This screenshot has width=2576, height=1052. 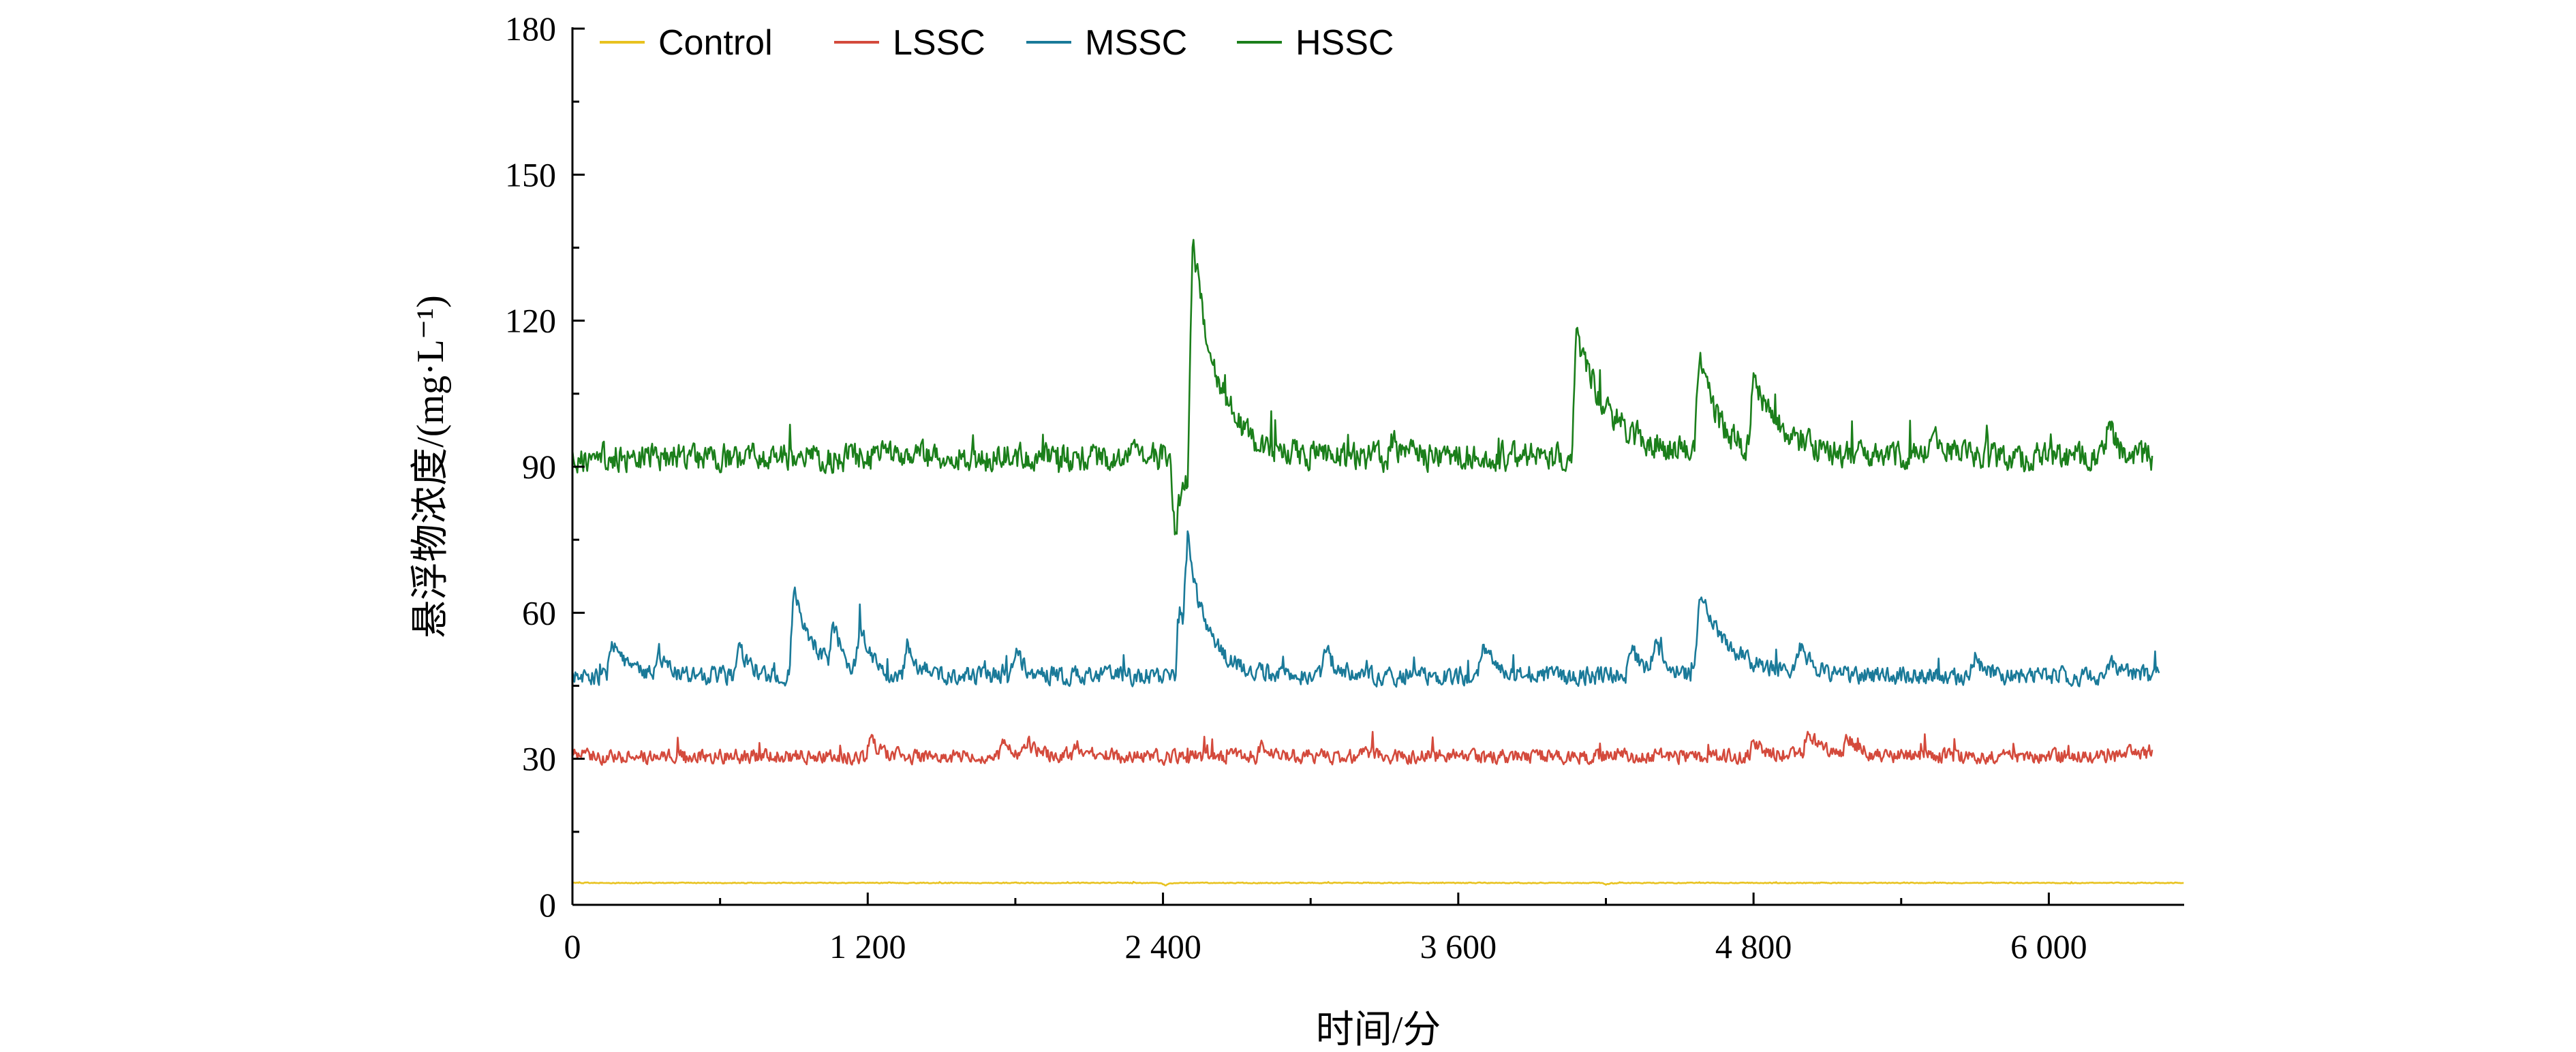 What do you see at coordinates (530, 29) in the screenshot?
I see `y-tick-label: 180` at bounding box center [530, 29].